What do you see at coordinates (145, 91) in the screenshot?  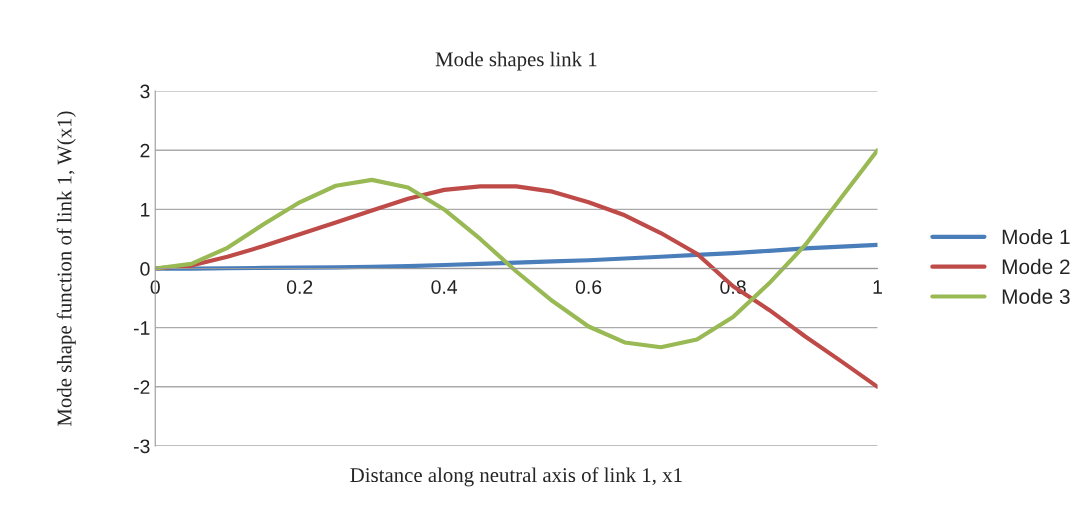 I see `y-tick-label: 3` at bounding box center [145, 91].